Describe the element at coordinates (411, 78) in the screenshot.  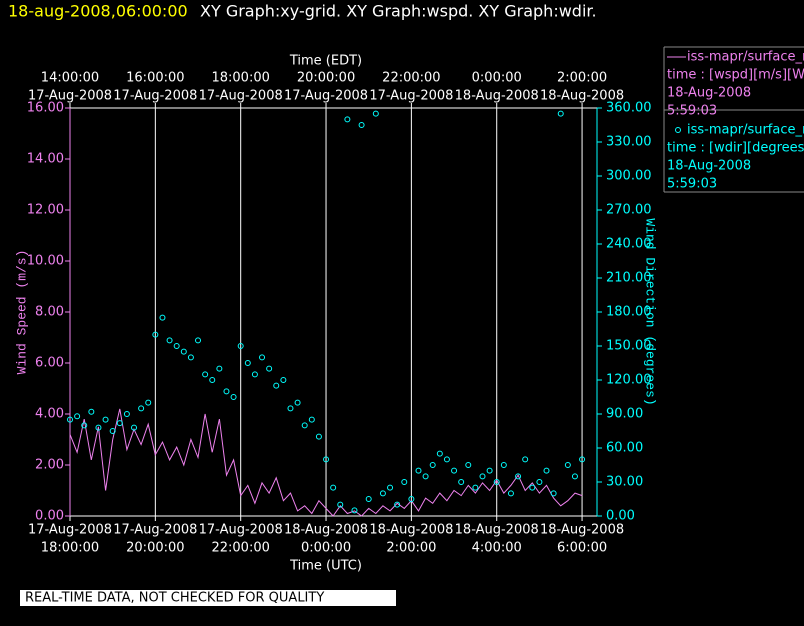
I see `x2-tick-label: 22:00:00` at that location.